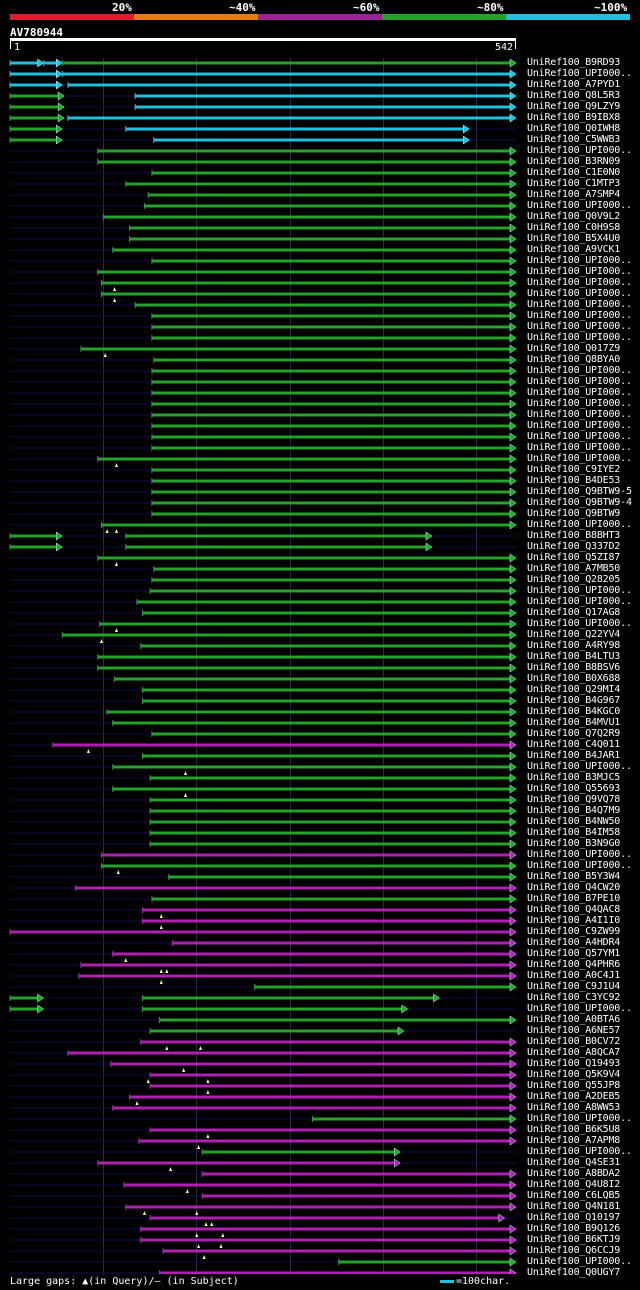  I want to click on hit-name-link: UniRef100_Q17AG8, so click(574, 612).